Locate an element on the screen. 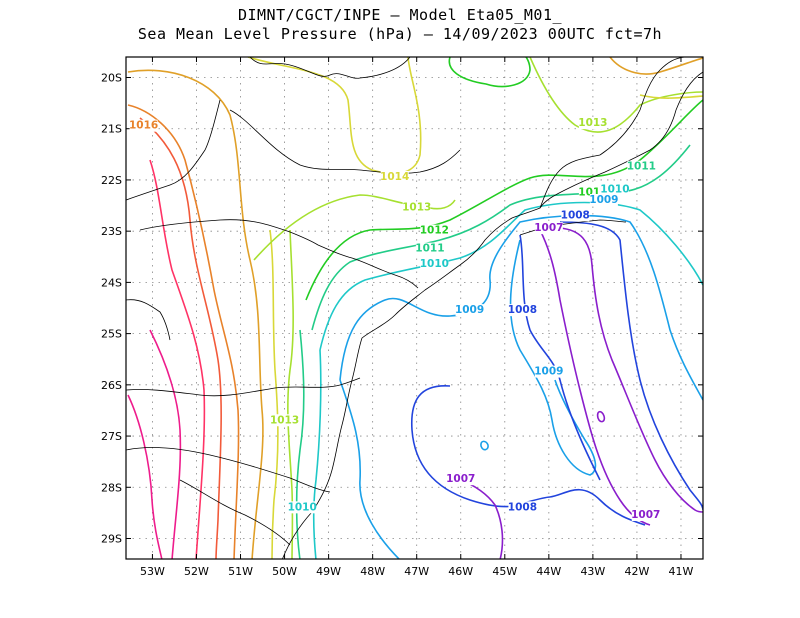  lat-tick-label: 20S is located at coordinates (111, 77).